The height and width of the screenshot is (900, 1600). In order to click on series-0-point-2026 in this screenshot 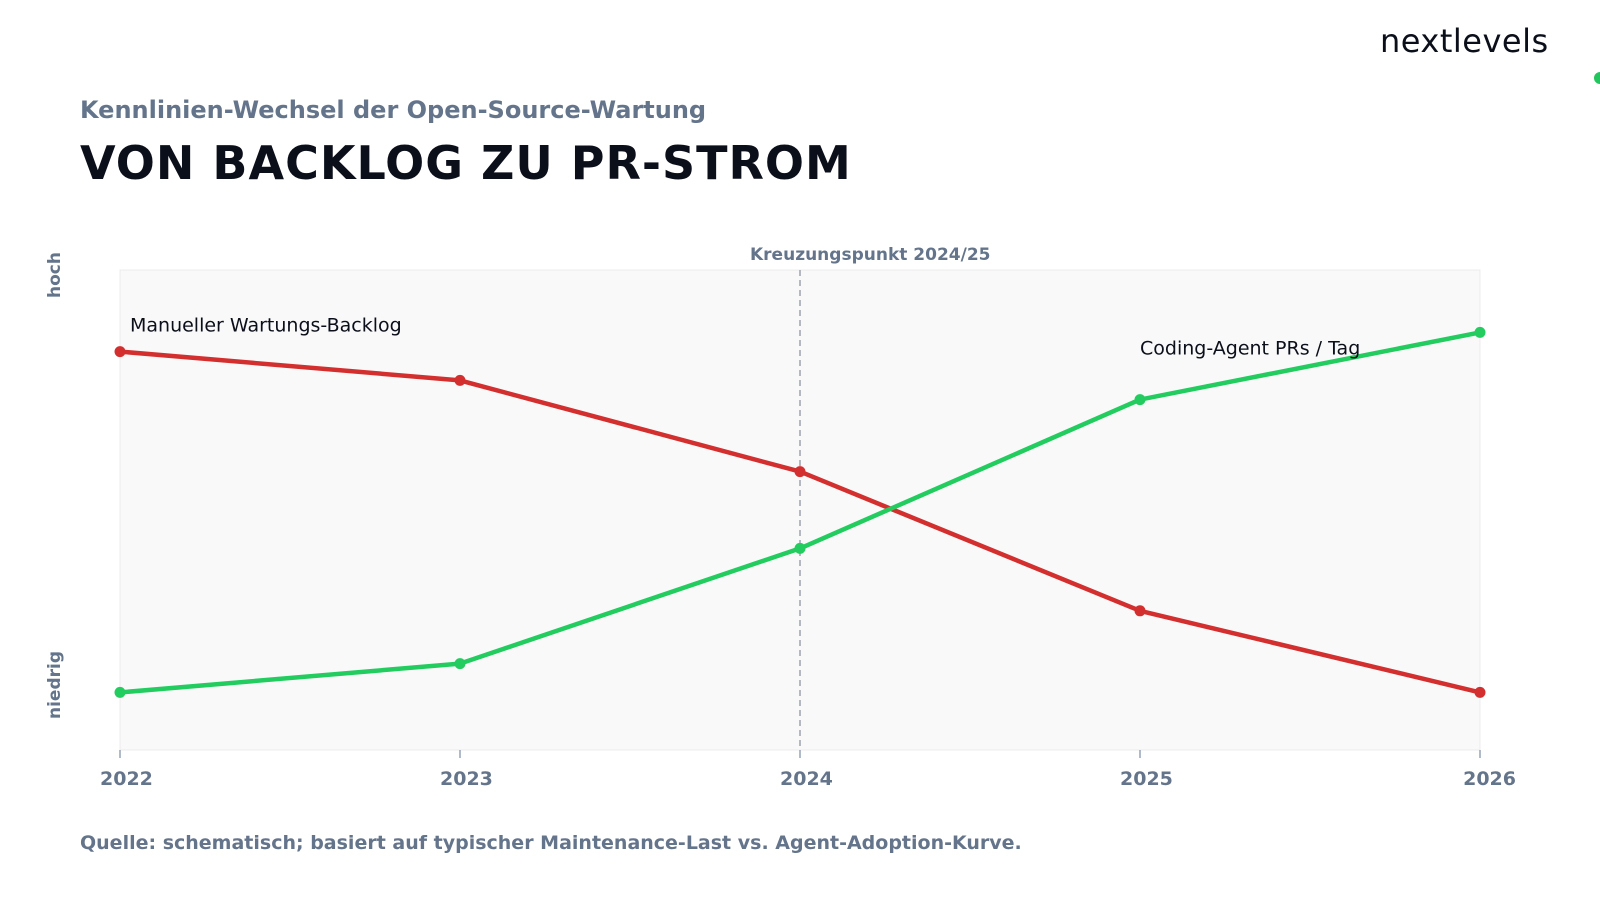, I will do `click(1480, 692)`.